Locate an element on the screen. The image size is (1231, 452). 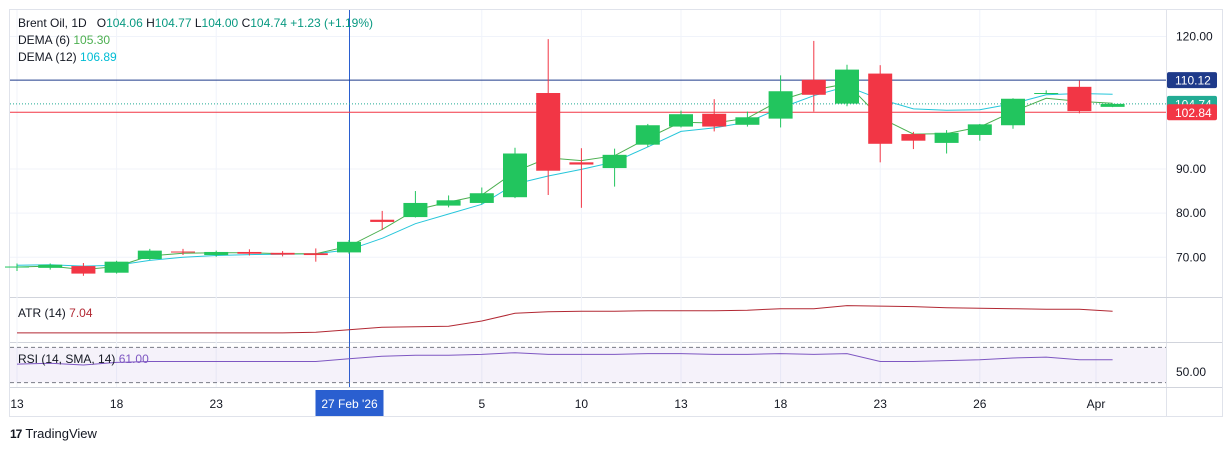
atr-line is located at coordinates (565, 319).